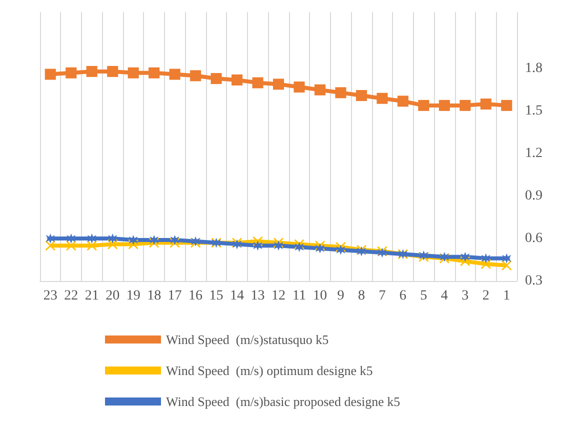 The height and width of the screenshot is (421, 582). What do you see at coordinates (283, 401) in the screenshot?
I see `legend-label: Wind Speed (m/s)basic proposed designe k5` at bounding box center [283, 401].